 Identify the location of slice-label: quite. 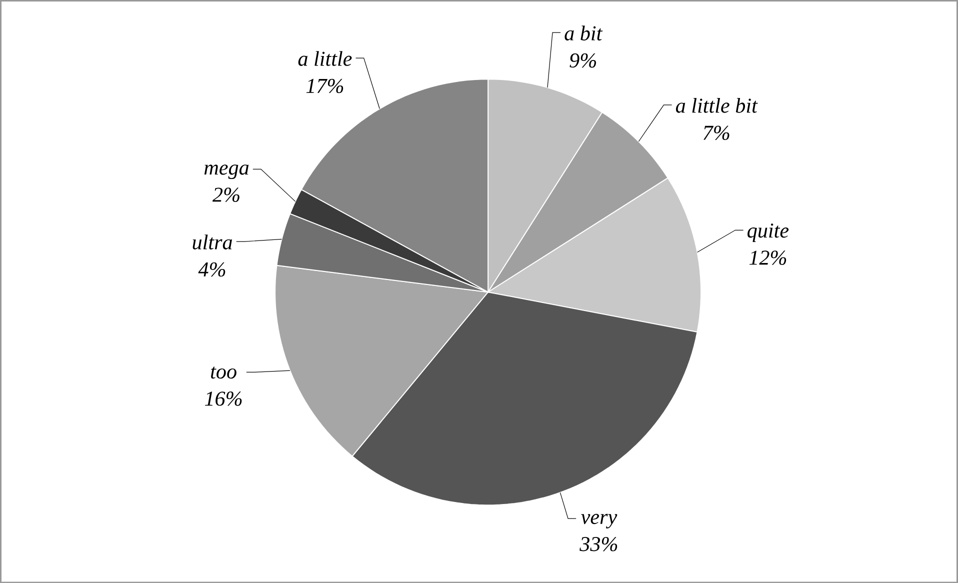
(768, 232).